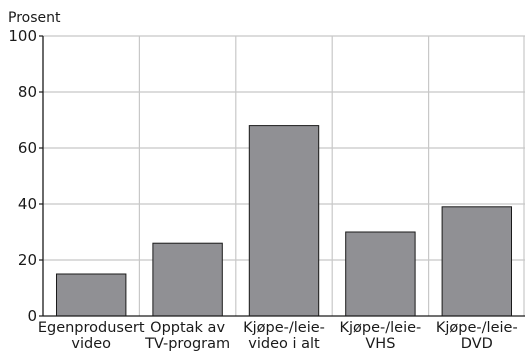 This screenshot has height=359, width=525. I want to click on x-tick-label: DVD, so click(477, 344).